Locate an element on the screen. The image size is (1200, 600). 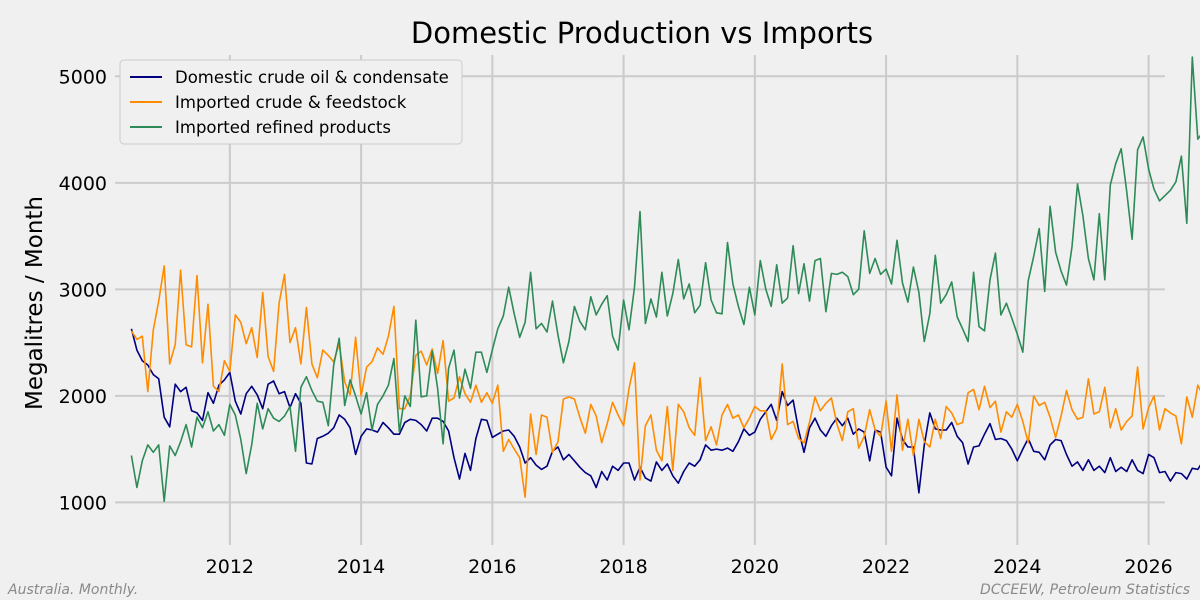
x-tick-label: 2024 is located at coordinates (1017, 567).